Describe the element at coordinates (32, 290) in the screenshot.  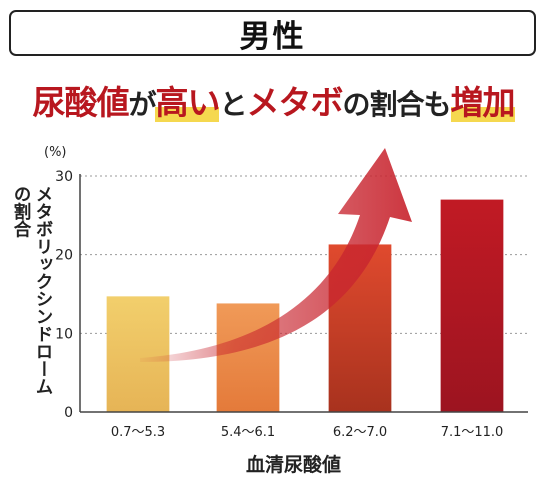
I see `y-axis-label: メタボリックシンドロームの割合` at that location.